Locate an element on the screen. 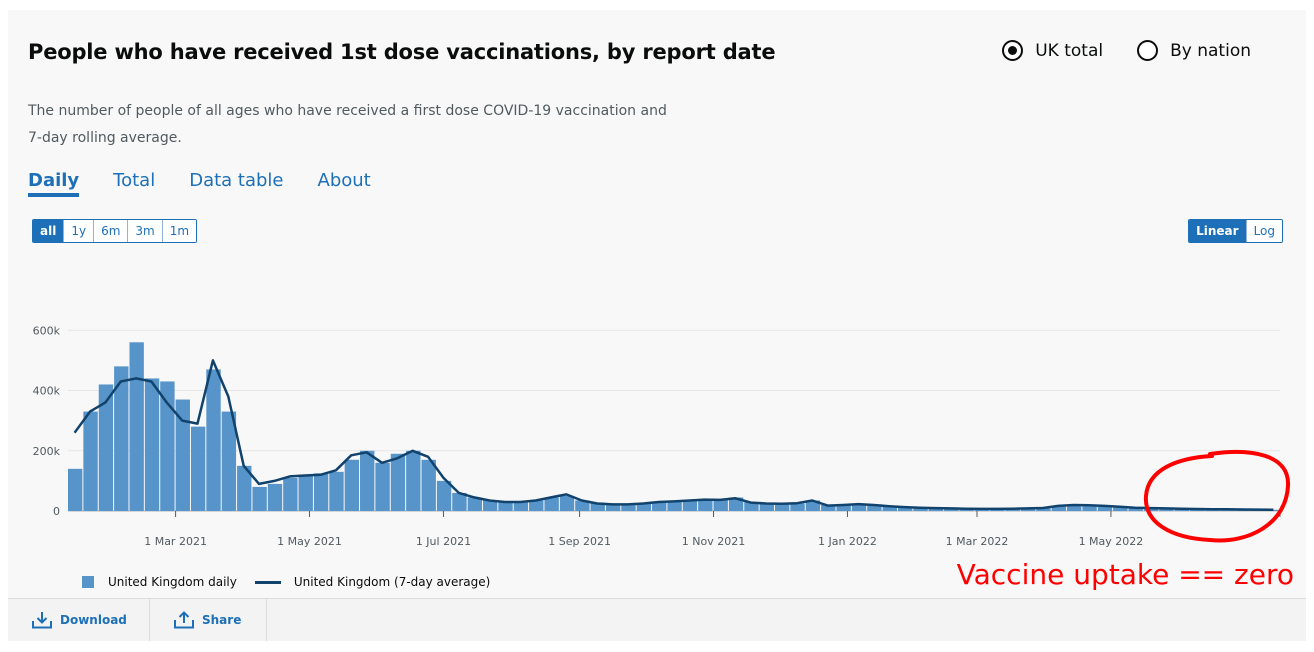 The width and height of the screenshot is (1314, 652). legend-daily-label: United Kingdom daily is located at coordinates (172, 582).